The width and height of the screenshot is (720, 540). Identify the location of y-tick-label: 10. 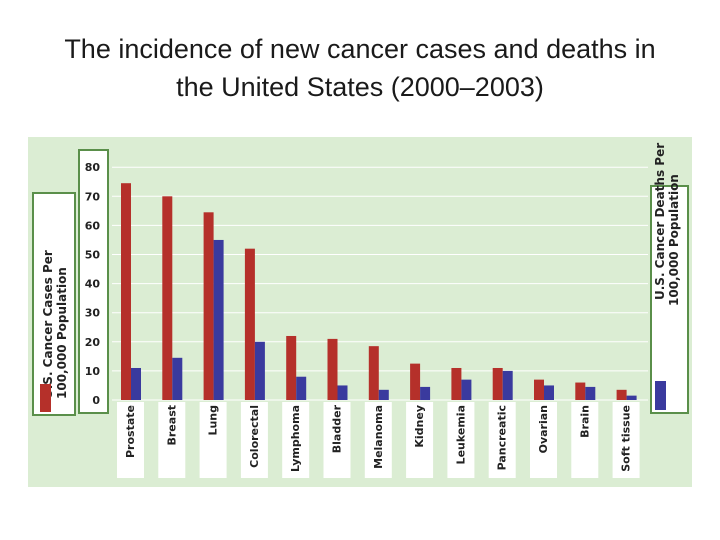
(93, 371).